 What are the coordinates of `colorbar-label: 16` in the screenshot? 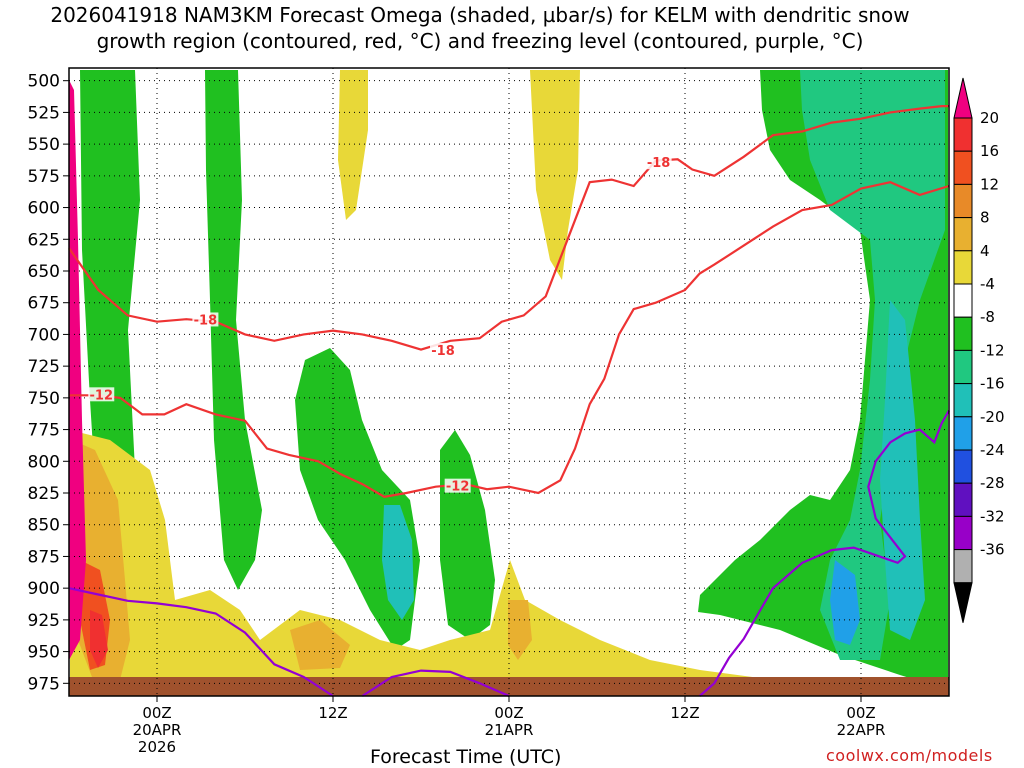 It's located at (989, 151).